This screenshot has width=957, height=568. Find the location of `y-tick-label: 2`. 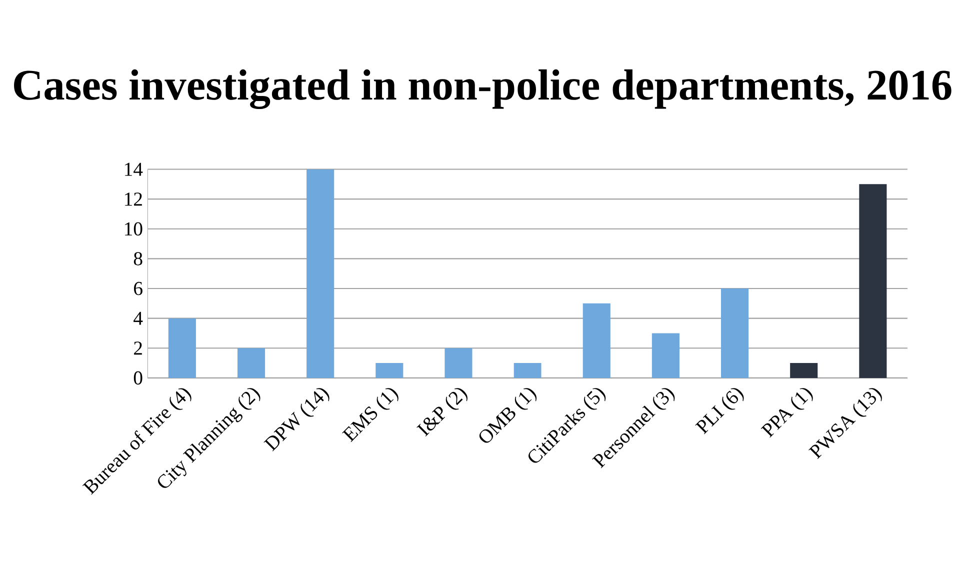

y-tick-label: 2 is located at coordinates (138, 348).